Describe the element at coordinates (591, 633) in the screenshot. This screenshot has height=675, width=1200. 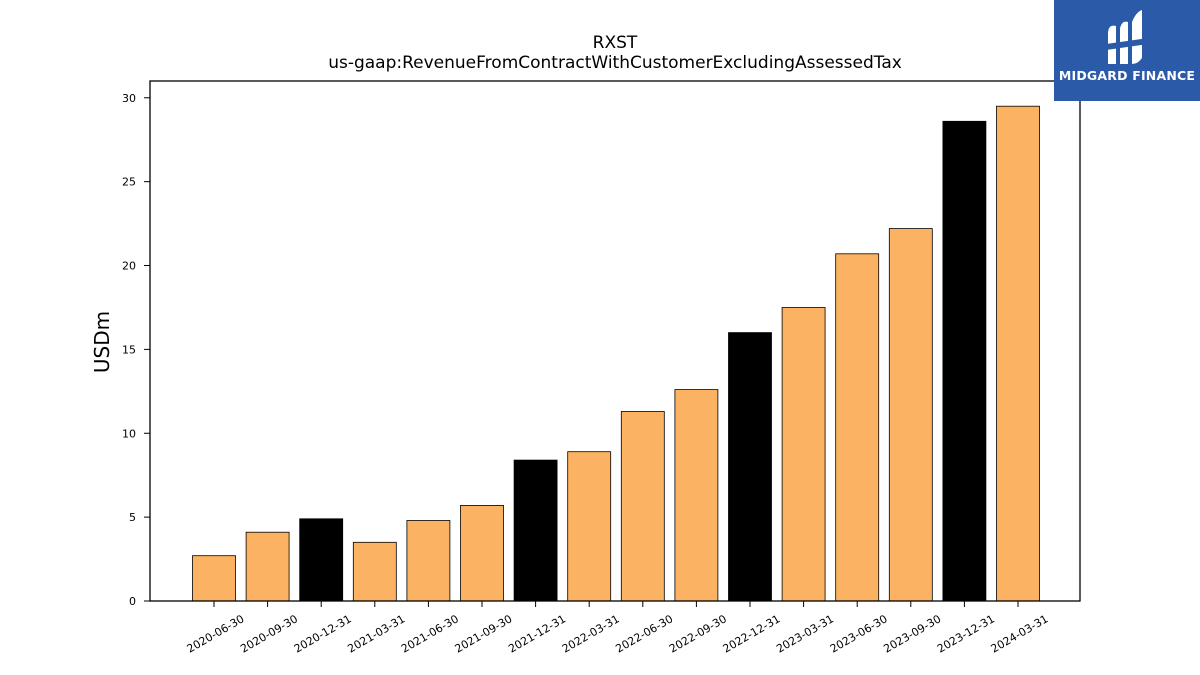
I see `x-tick-label: 2022-03-31` at that location.